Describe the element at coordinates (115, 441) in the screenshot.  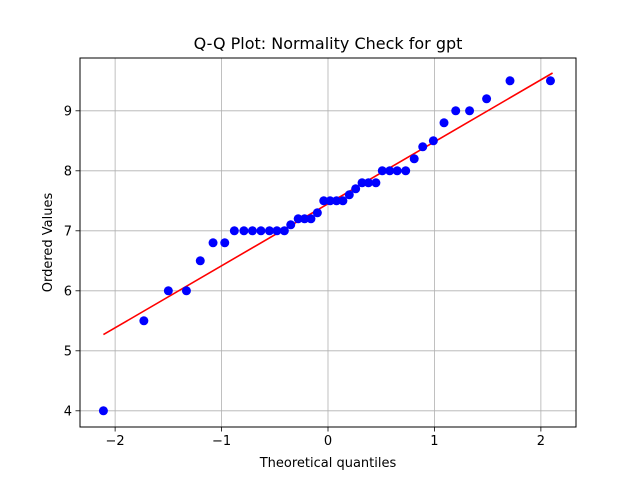
I see `x-tick-label: −2` at that location.